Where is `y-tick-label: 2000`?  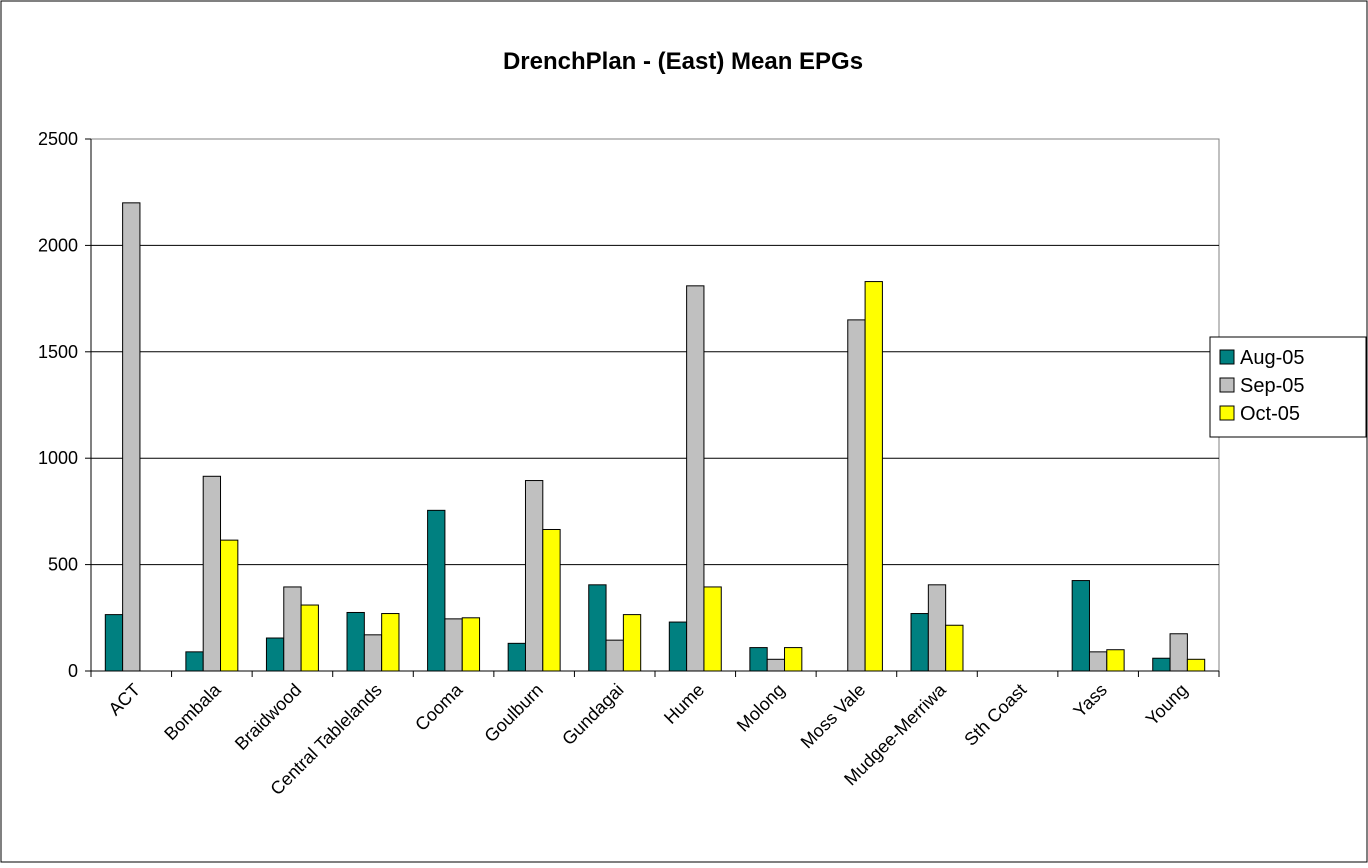
y-tick-label: 2000 is located at coordinates (58, 245).